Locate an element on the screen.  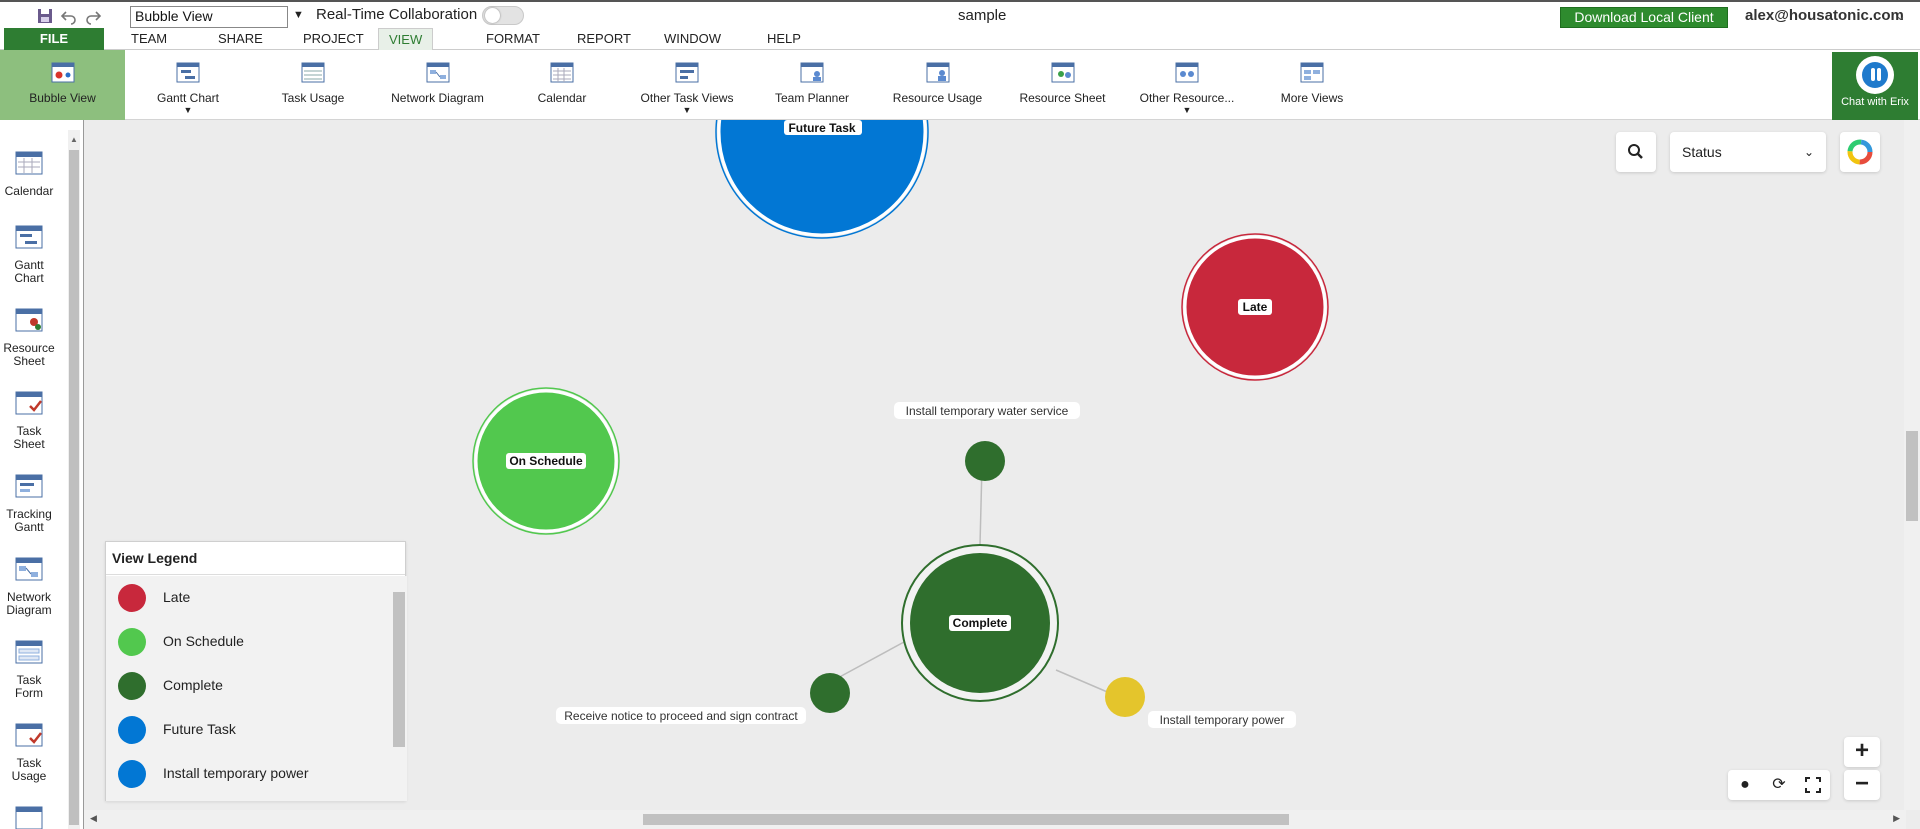
sidebar-item-resource-sheet: Resource Sheet is located at coordinates (29, 336).